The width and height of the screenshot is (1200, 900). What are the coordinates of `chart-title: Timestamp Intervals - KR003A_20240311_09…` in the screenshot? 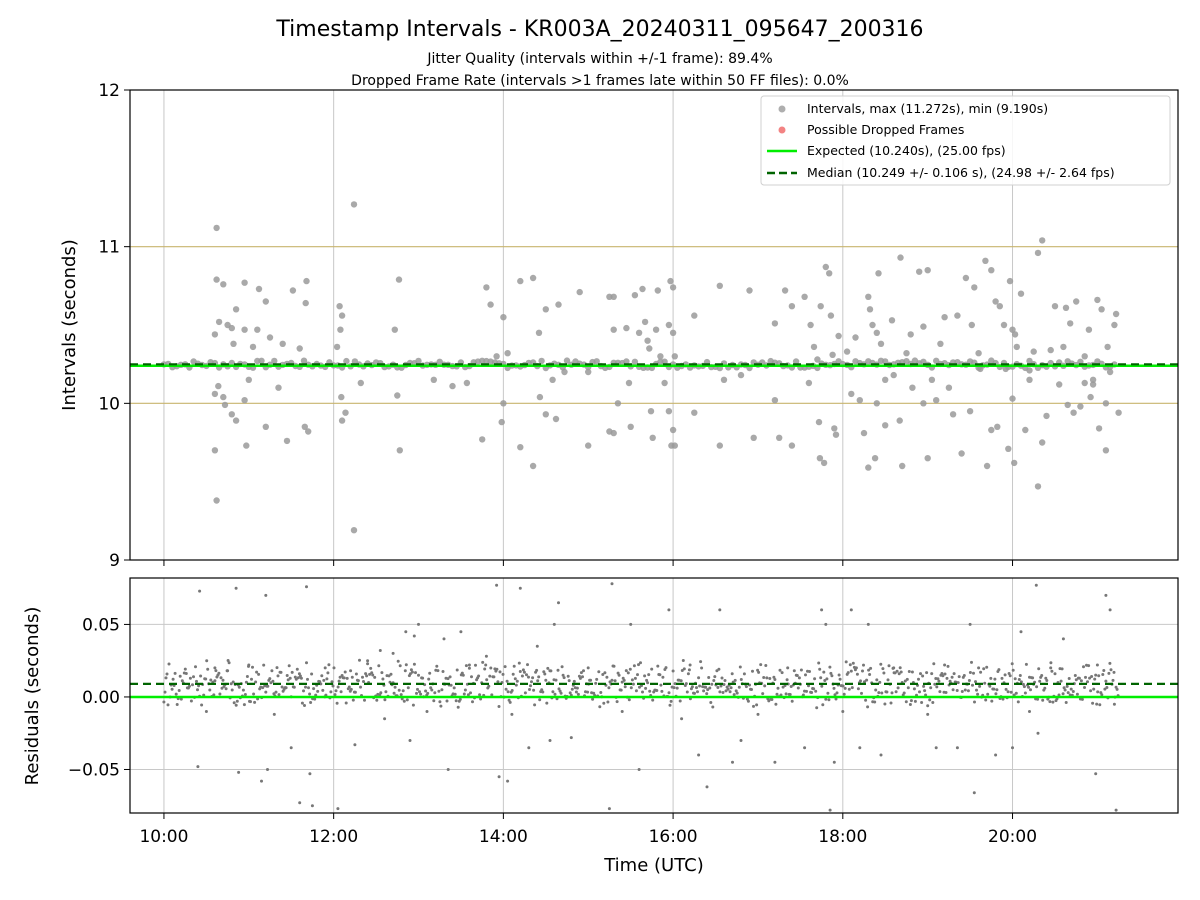 It's located at (599, 29).